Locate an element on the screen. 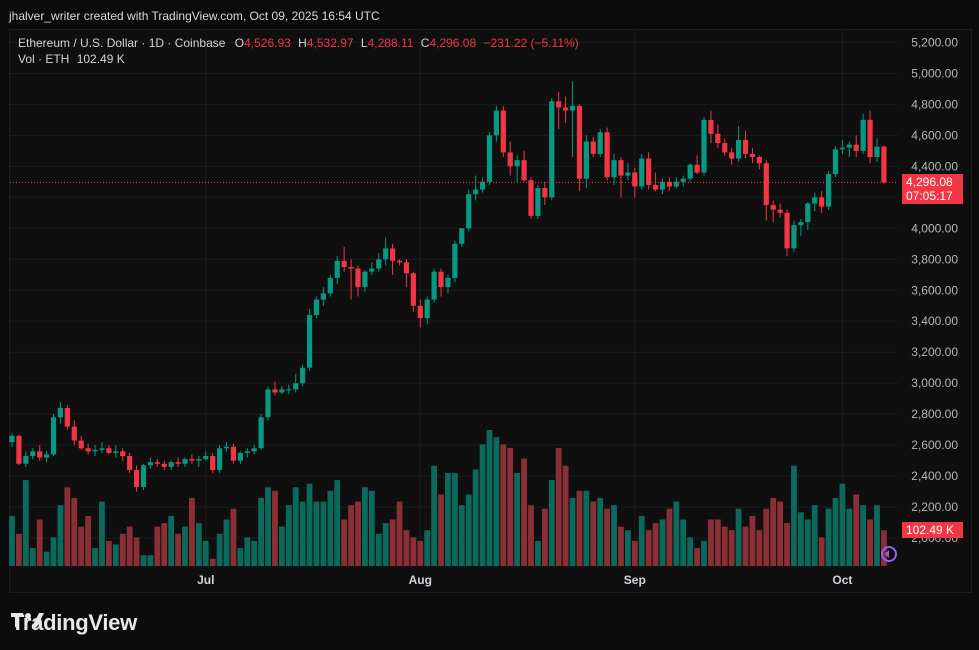 This screenshot has width=979, height=650. high-label: H is located at coordinates (302, 43).